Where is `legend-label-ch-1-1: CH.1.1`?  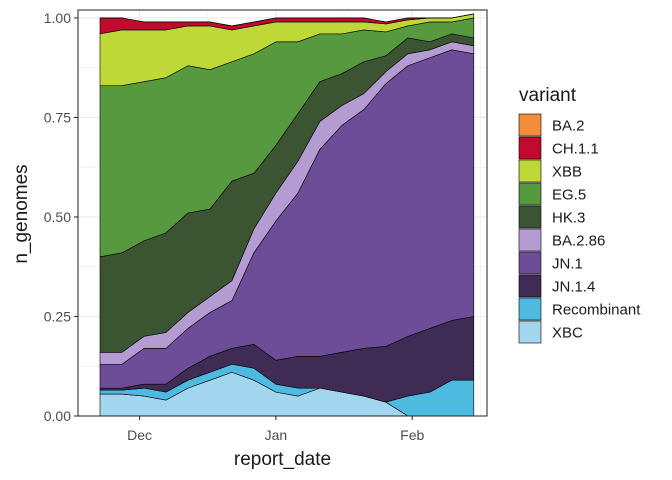
legend-label-ch-1-1: CH.1.1 is located at coordinates (575, 149).